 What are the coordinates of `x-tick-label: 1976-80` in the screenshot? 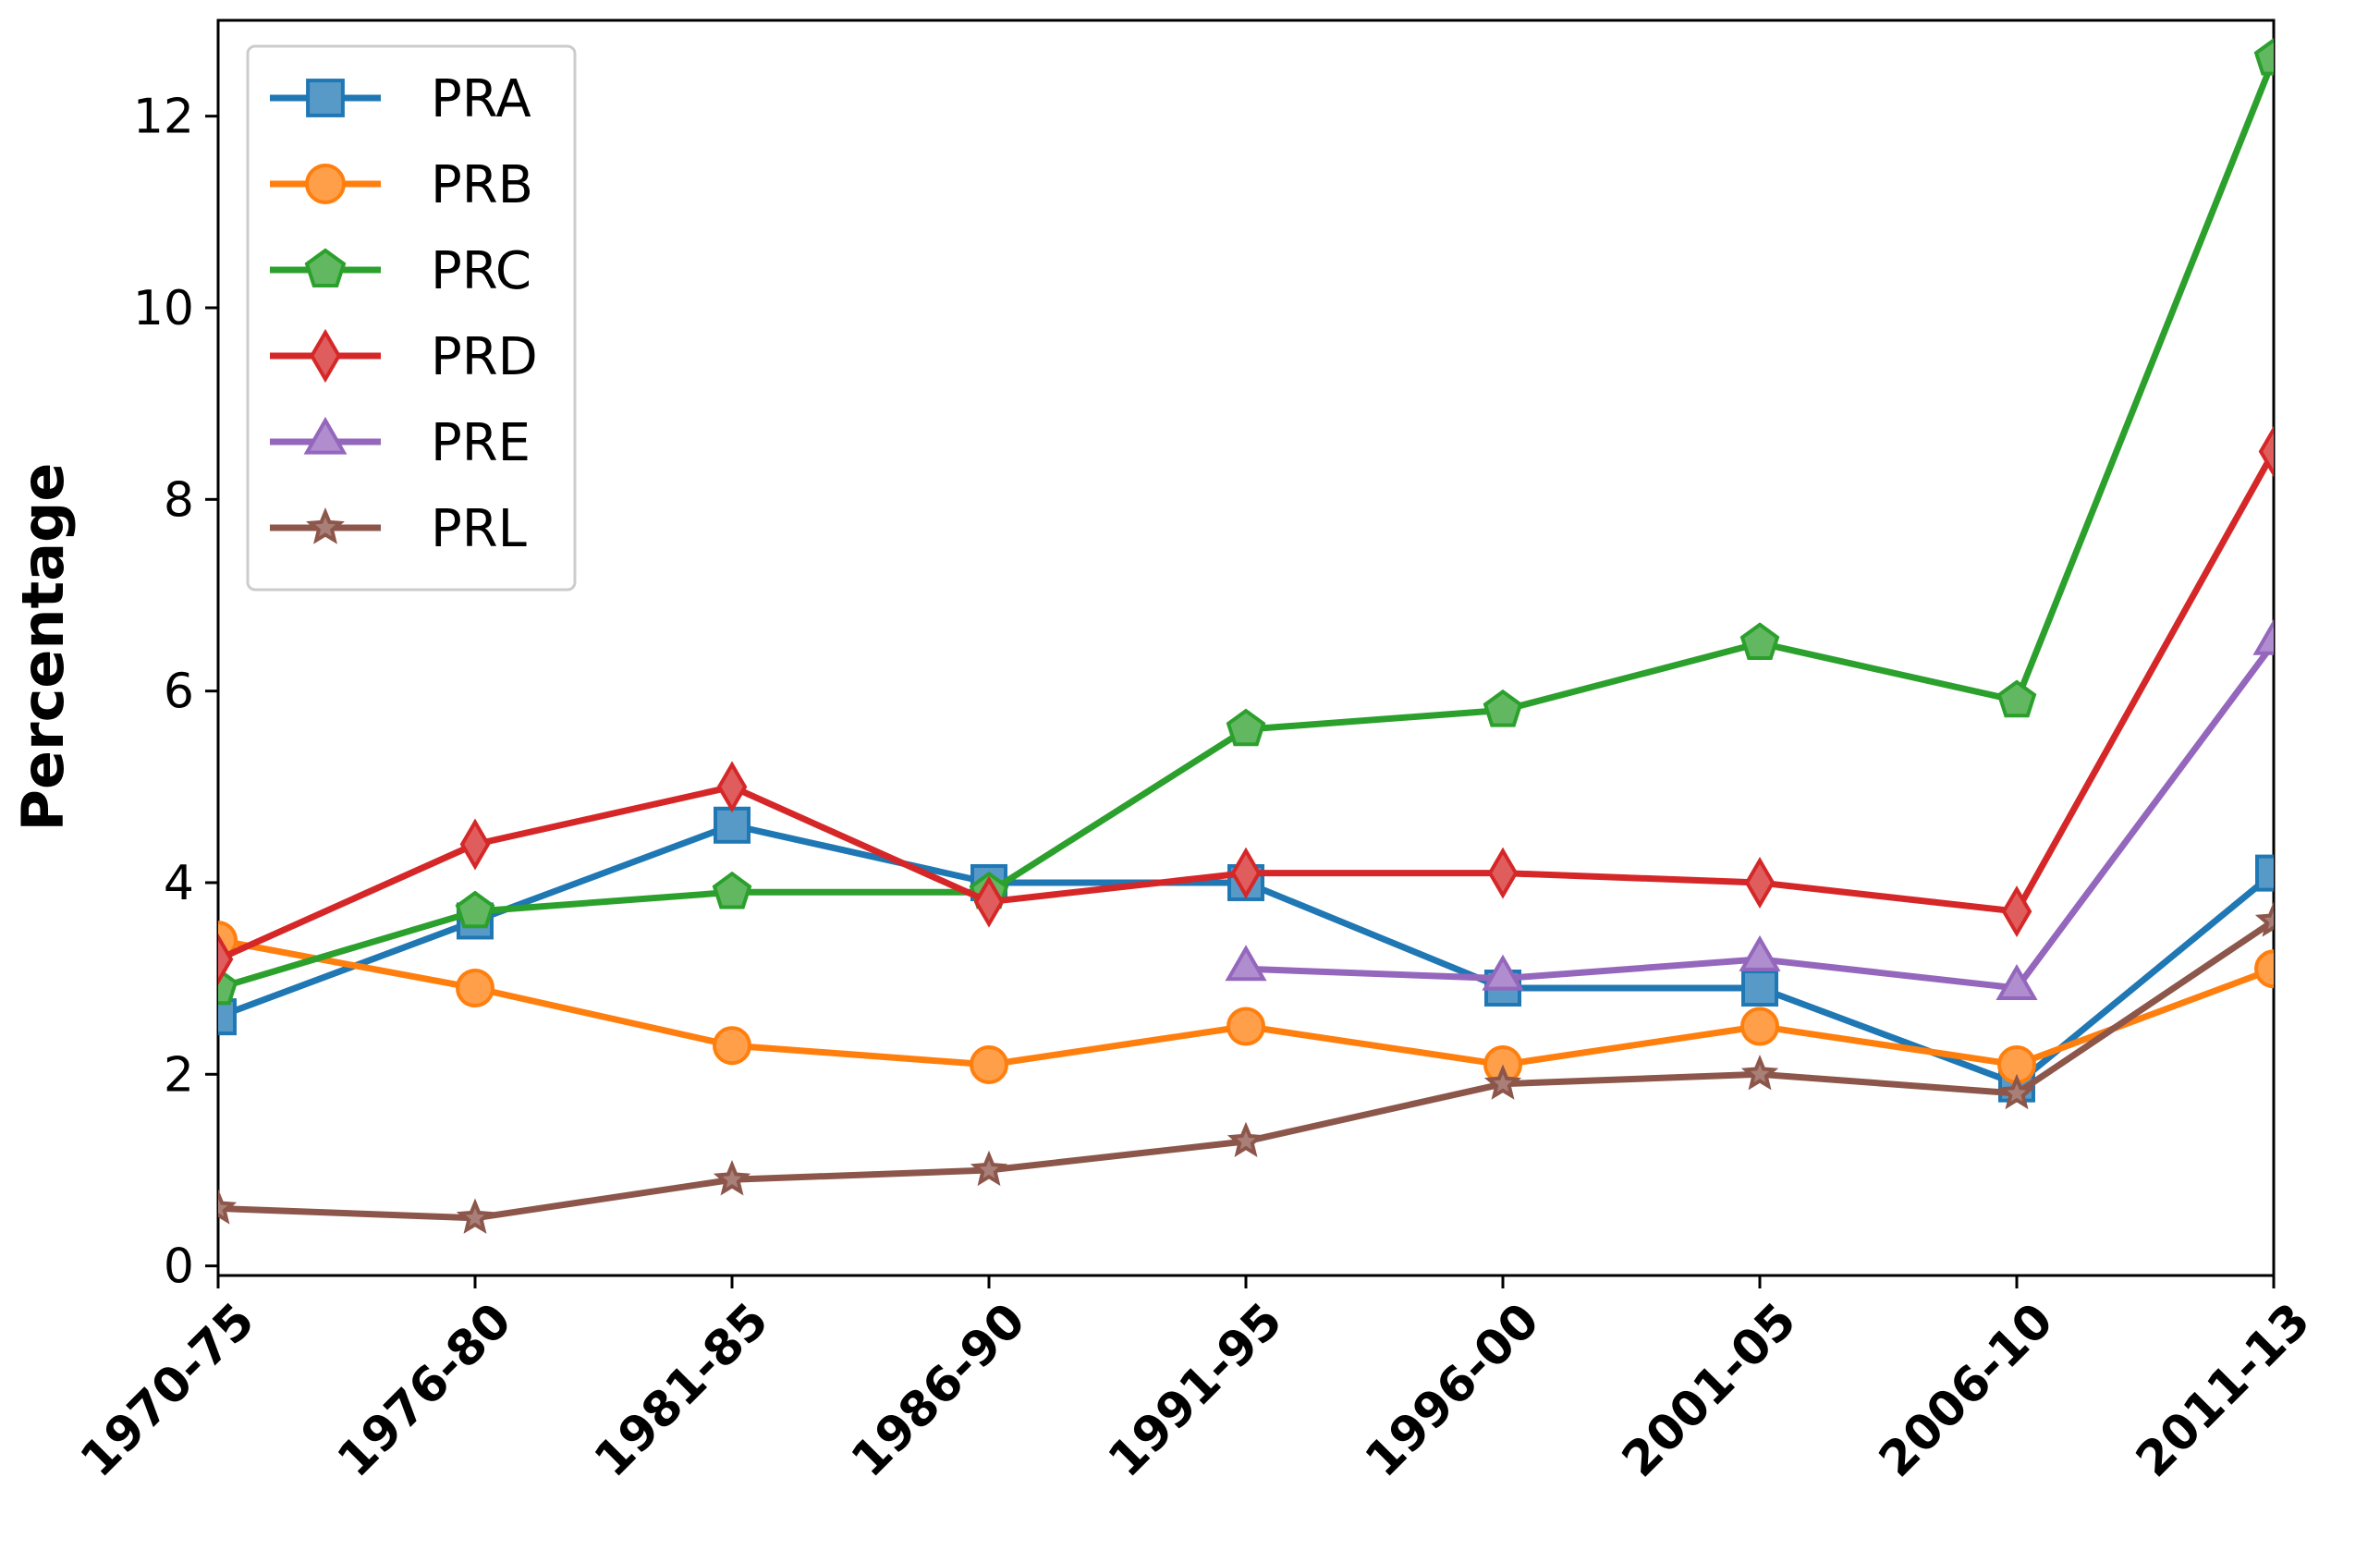 It's located at (424, 1390).